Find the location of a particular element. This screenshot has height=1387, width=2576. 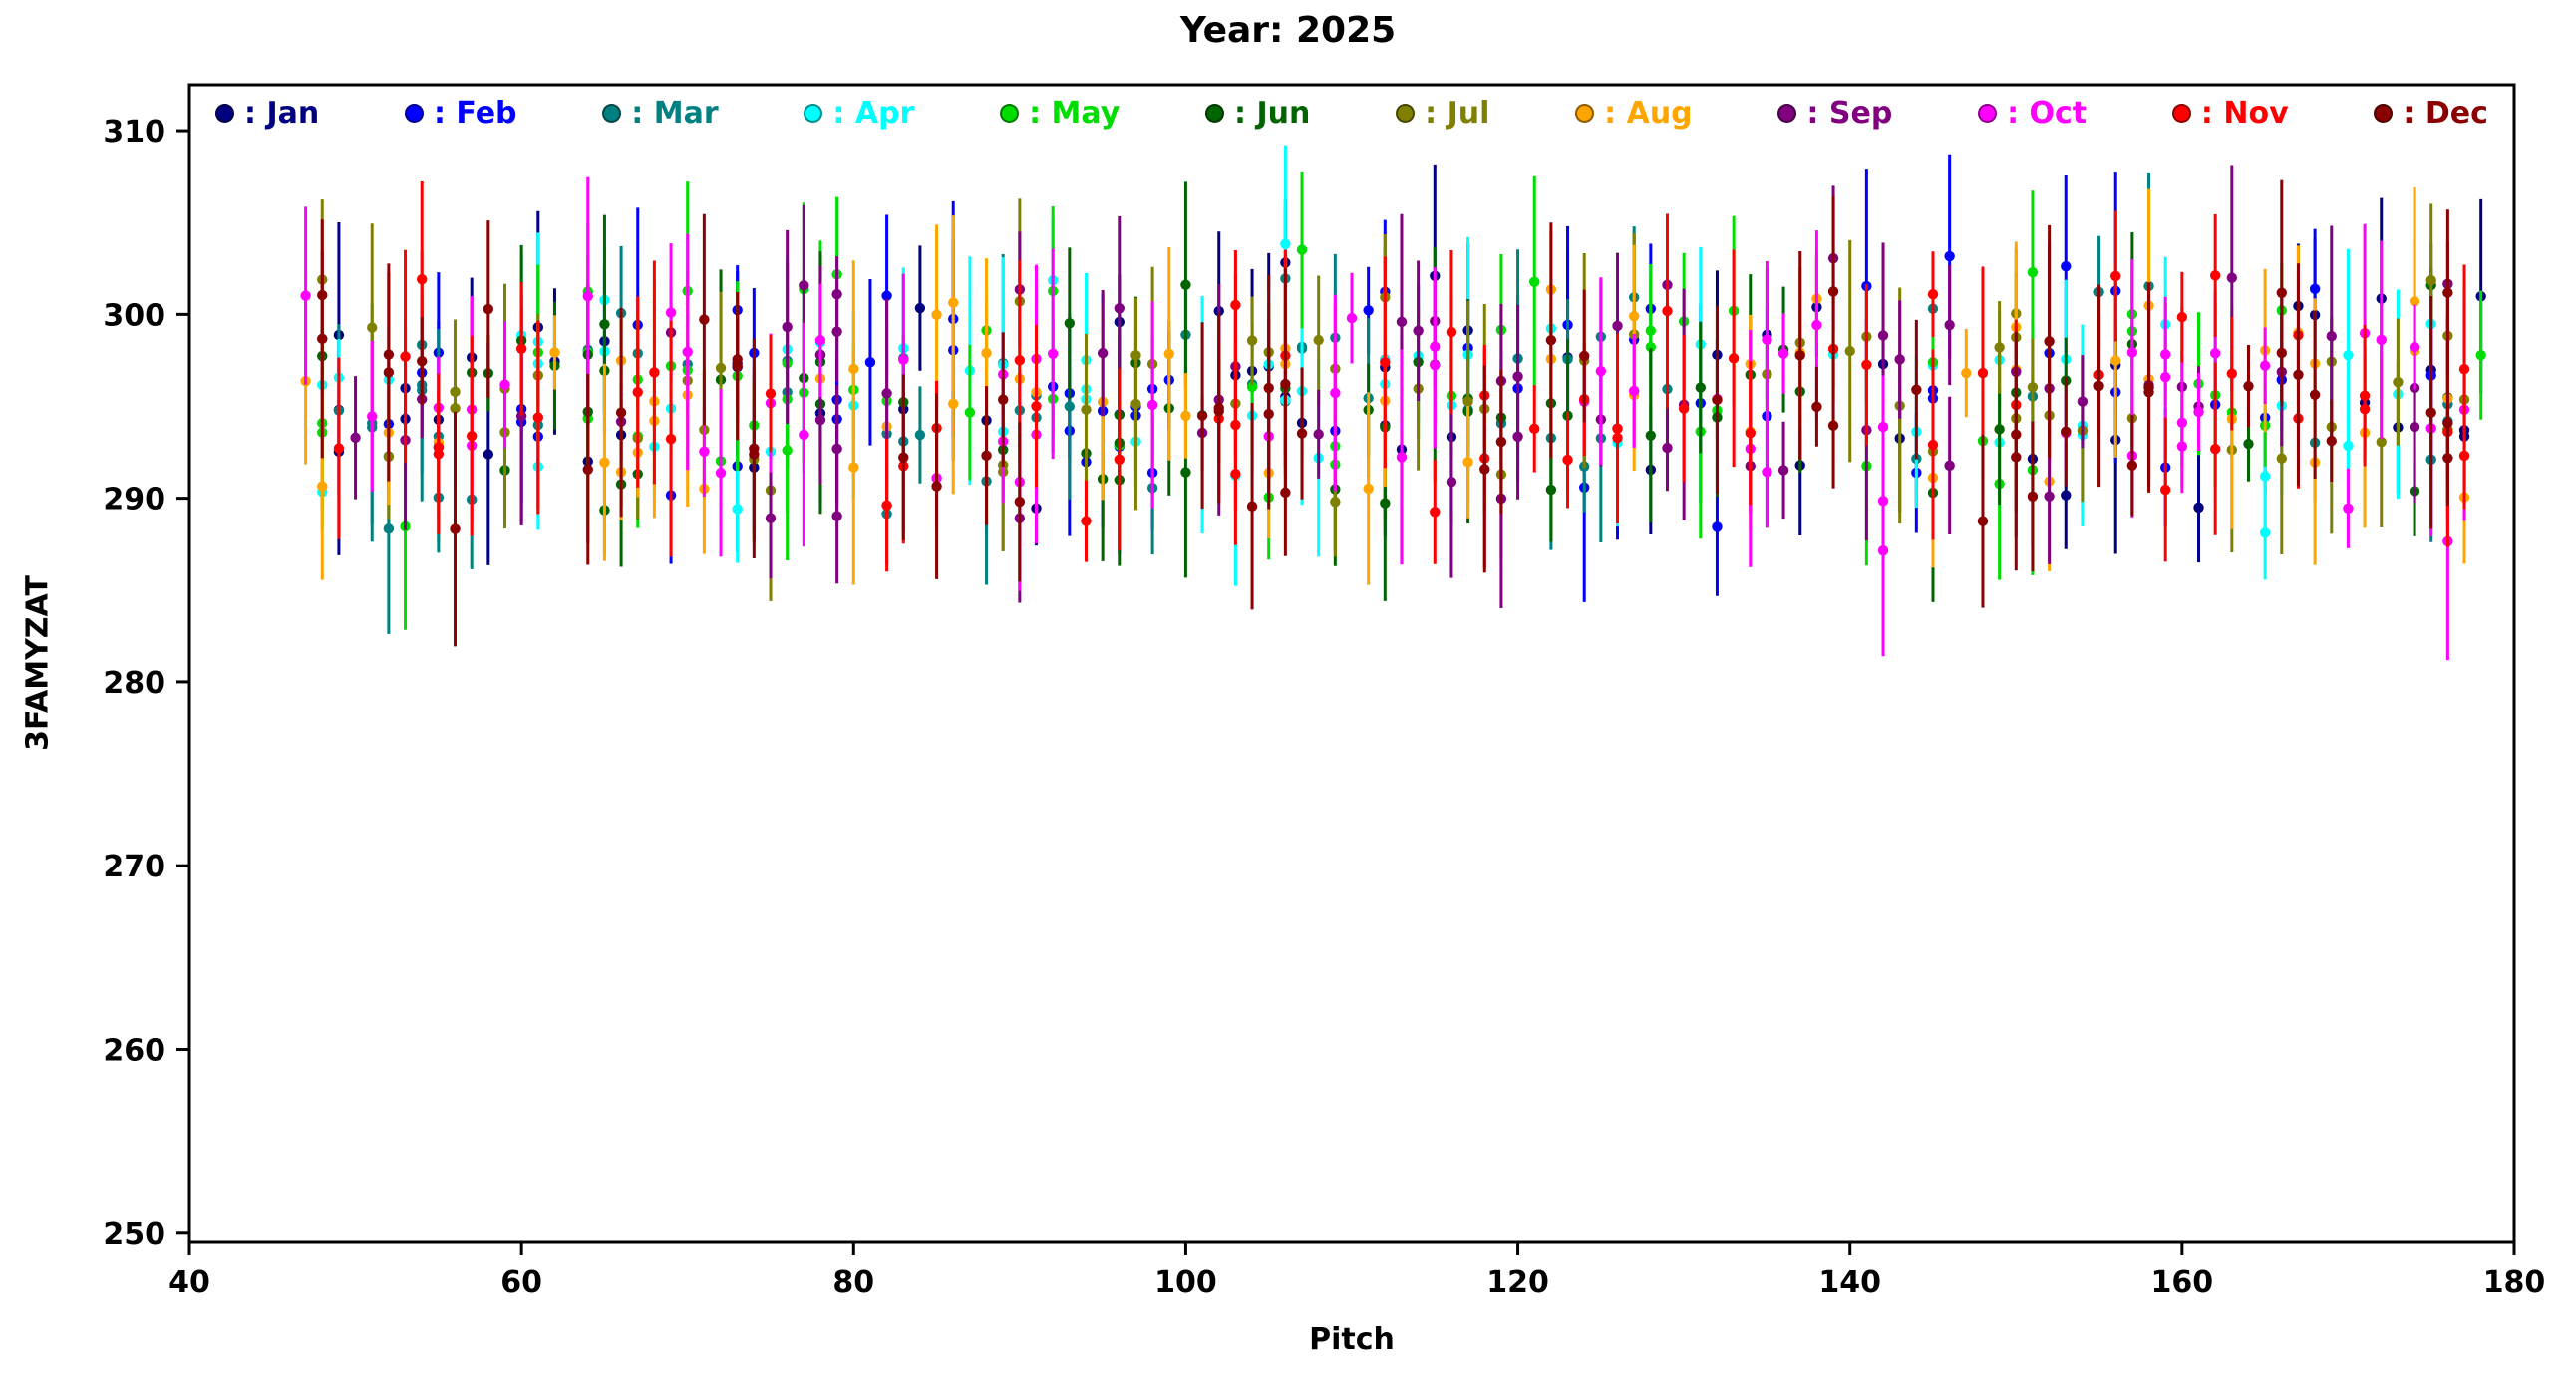

legend-item-nov: : Nov is located at coordinates (2230, 113).